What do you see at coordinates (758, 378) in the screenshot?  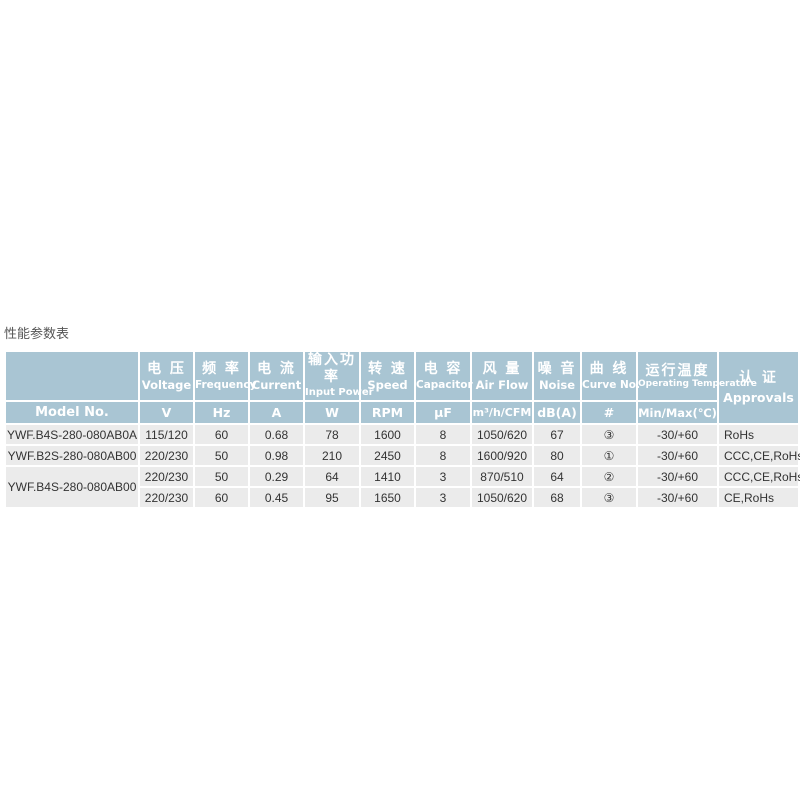 I see `header-cn: 认 证` at bounding box center [758, 378].